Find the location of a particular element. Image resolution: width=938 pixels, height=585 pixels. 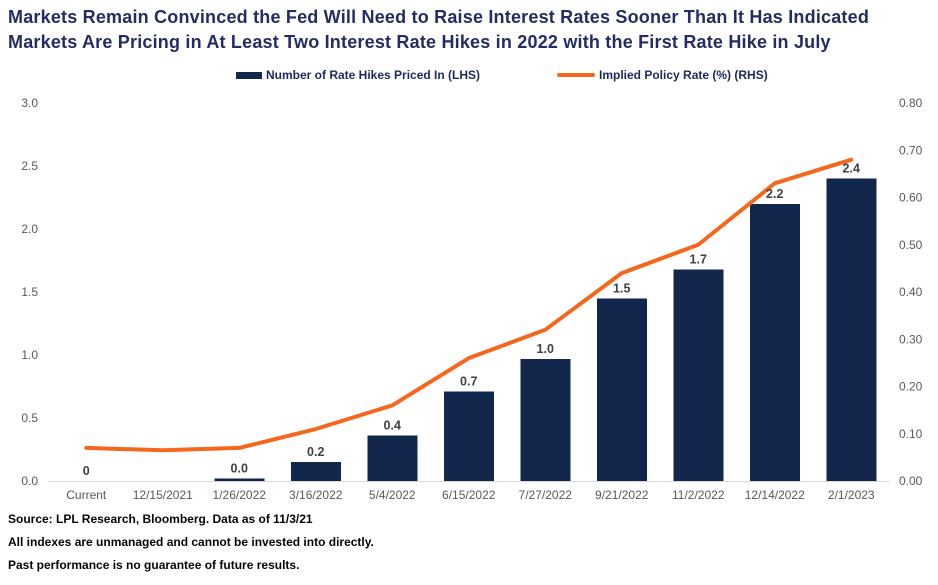

x-axis-tick-label: 12/15/2021 is located at coordinates (163, 495).